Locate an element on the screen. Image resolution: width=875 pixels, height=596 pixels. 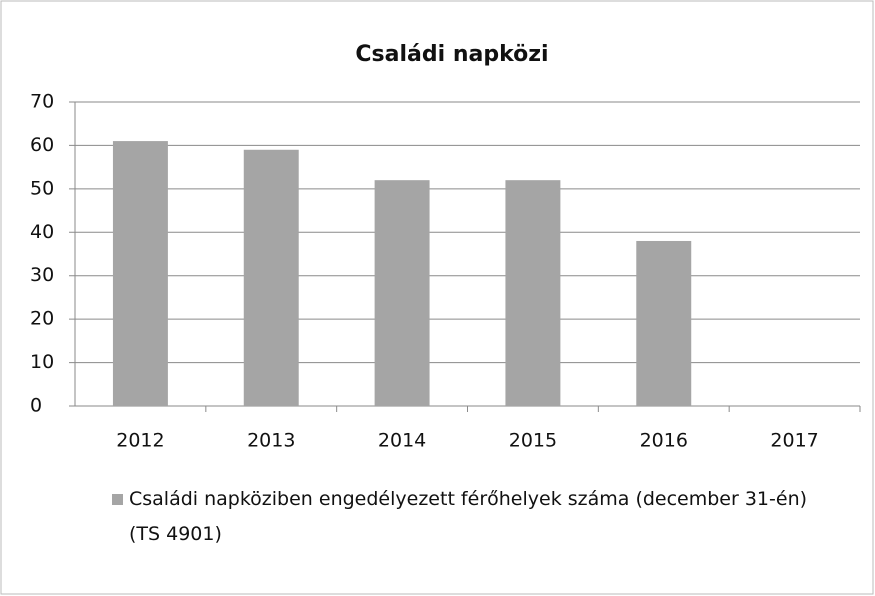
y-tick-label: 40 is located at coordinates (42, 232).